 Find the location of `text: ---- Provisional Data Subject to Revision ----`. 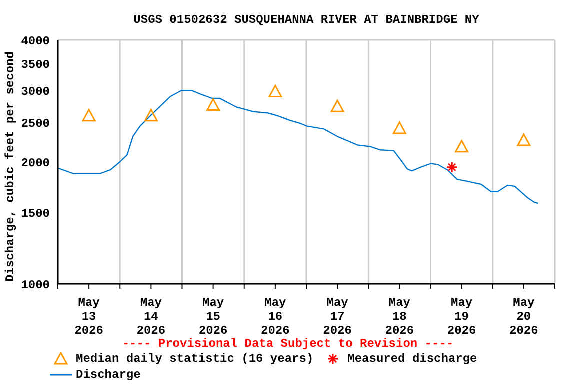

text: ---- Provisional Data Subject to Revision ---- is located at coordinates (288, 344).